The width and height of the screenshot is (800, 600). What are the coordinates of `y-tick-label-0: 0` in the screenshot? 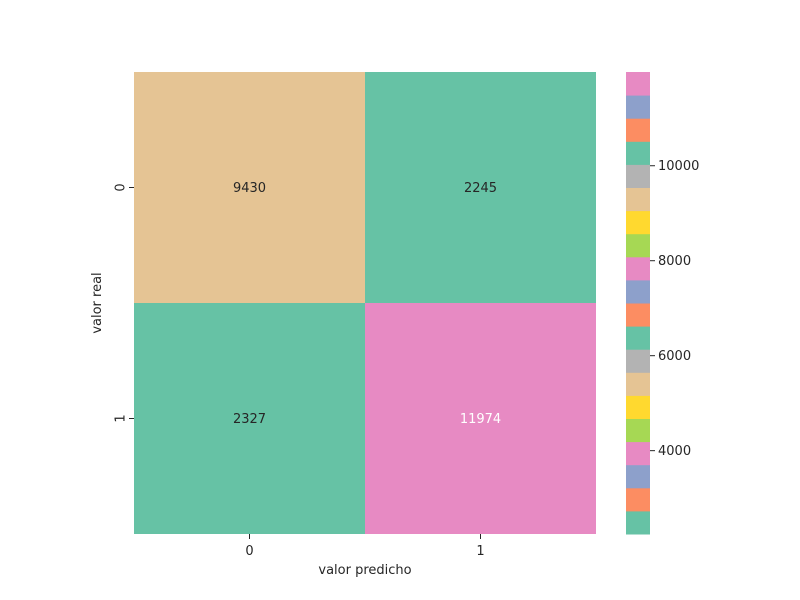 It's located at (121, 187).